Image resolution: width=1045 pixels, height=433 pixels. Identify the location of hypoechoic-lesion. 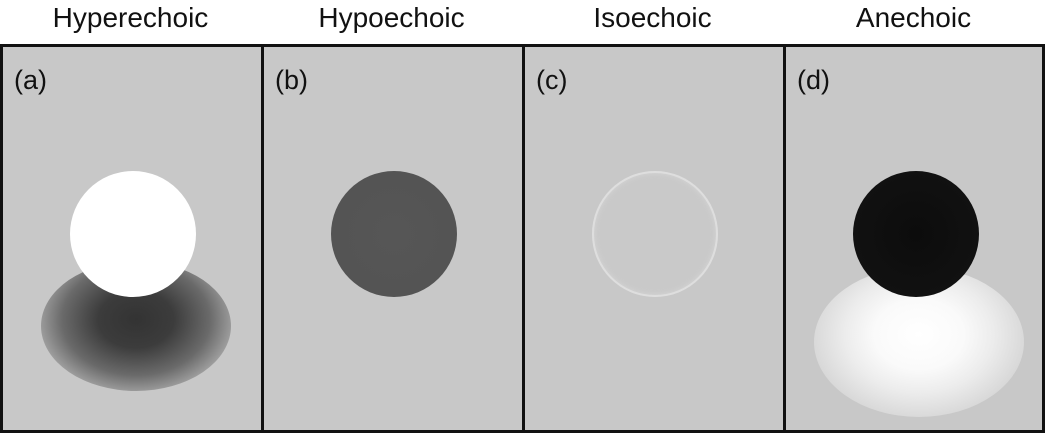
(394, 234).